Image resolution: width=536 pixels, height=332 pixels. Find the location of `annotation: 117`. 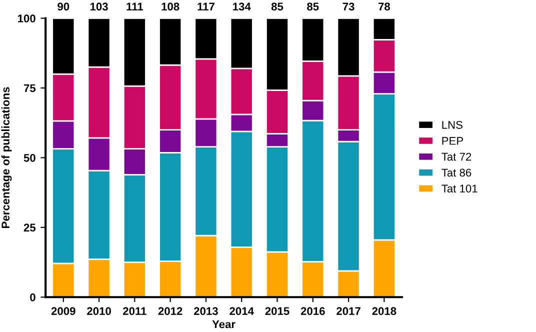

annotation: 117 is located at coordinates (206, 6).